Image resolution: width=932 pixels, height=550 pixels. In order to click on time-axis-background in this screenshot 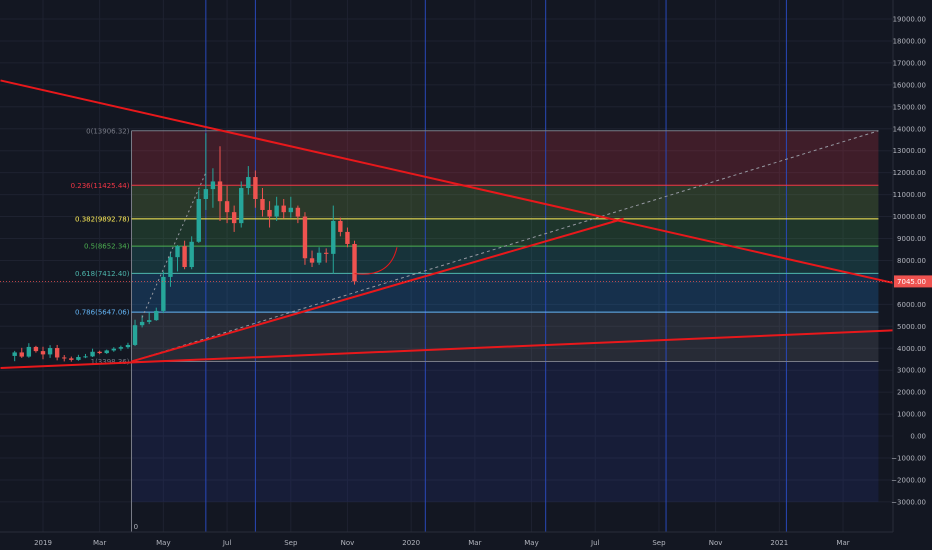, I will do `click(466, 541)`.